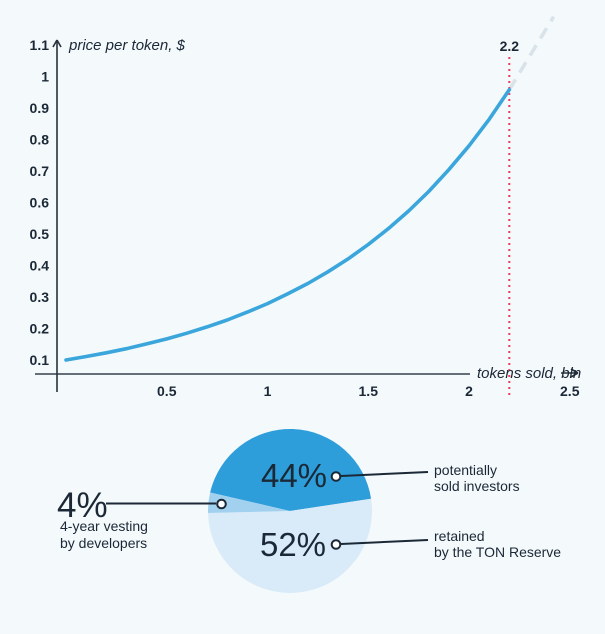 This screenshot has width=605, height=634. I want to click on leader-line-sold-investors, so click(384, 474).